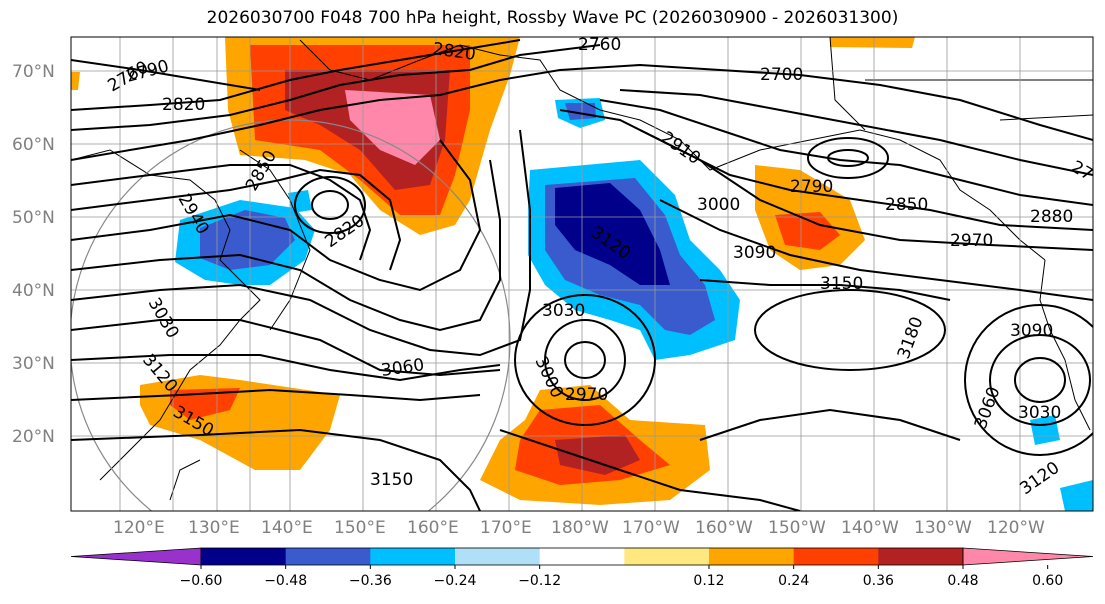 This screenshot has width=1105, height=604. I want to click on colorbar-tick-label: 0.12, so click(708, 581).